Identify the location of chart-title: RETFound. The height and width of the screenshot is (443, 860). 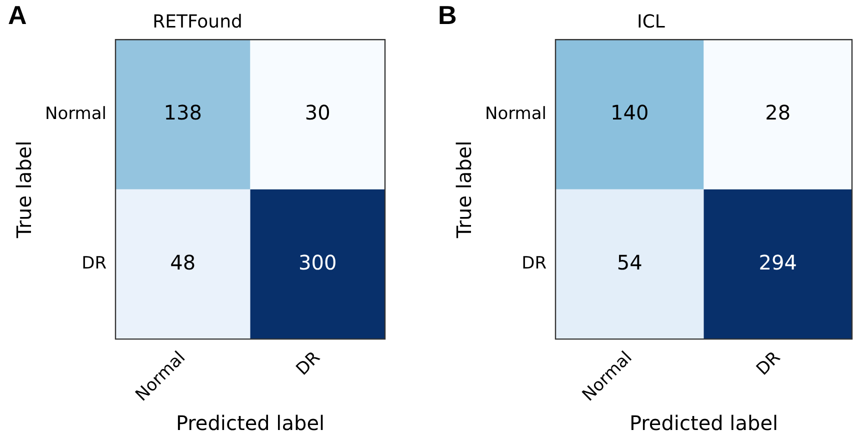
(197, 21).